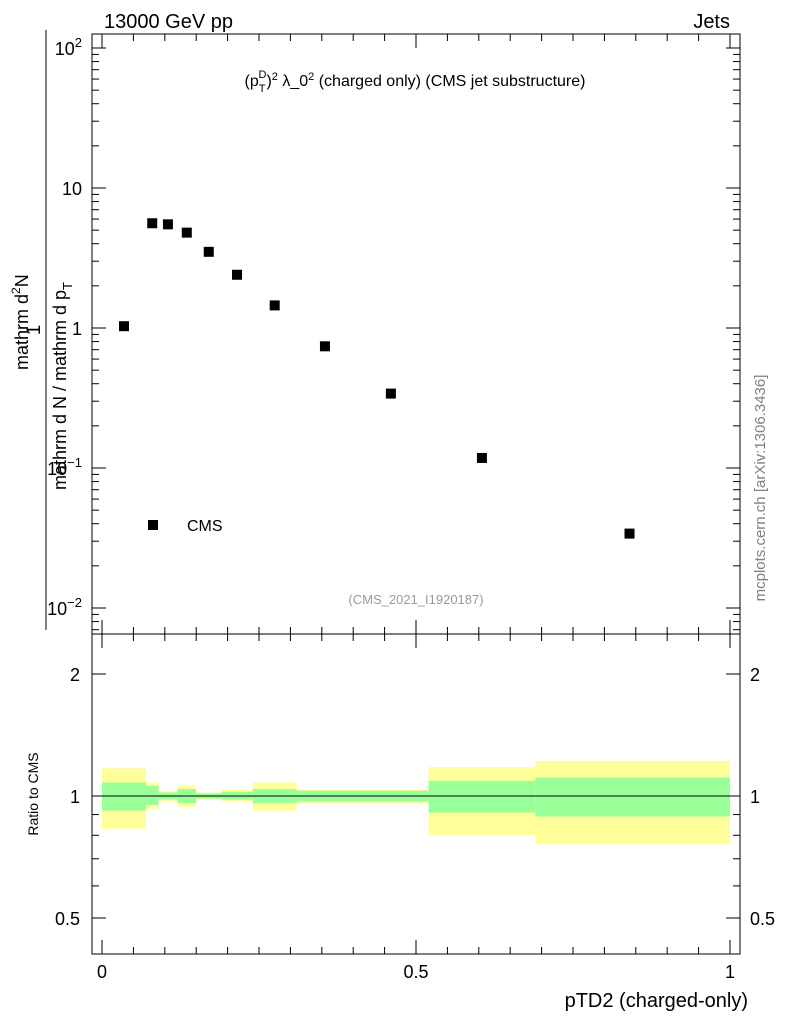 This screenshot has height=1024, width=786. What do you see at coordinates (33, 793) in the screenshot?
I see `ratio-y-axis-label: Ratio to CMS` at bounding box center [33, 793].